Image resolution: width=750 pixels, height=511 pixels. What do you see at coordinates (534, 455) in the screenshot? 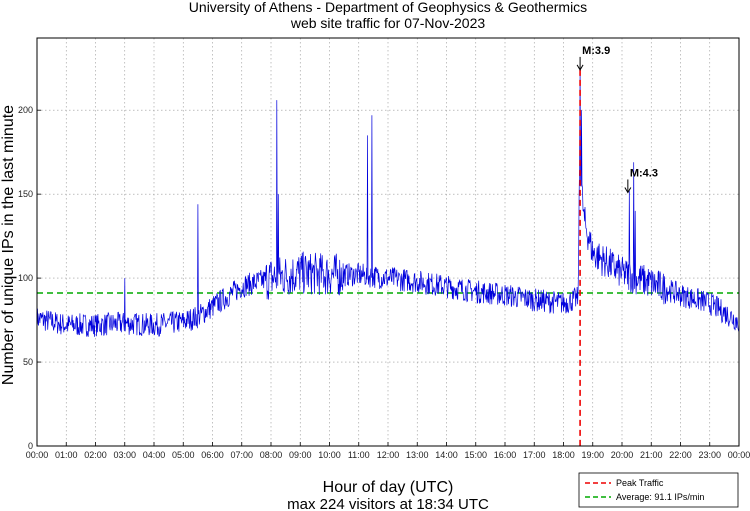
I see `x-tick-label: 17:00` at bounding box center [534, 455].